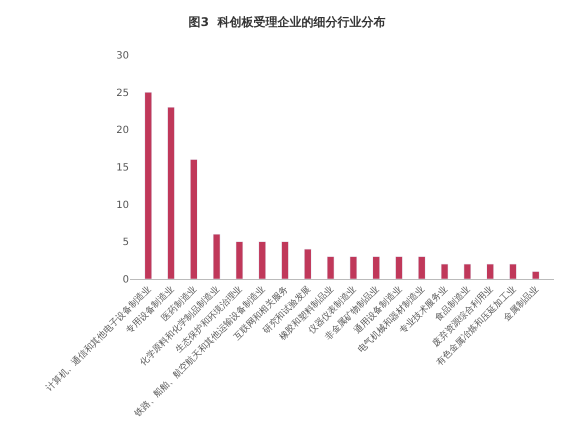  I want to click on y-tick-label: 10, so click(122, 205).